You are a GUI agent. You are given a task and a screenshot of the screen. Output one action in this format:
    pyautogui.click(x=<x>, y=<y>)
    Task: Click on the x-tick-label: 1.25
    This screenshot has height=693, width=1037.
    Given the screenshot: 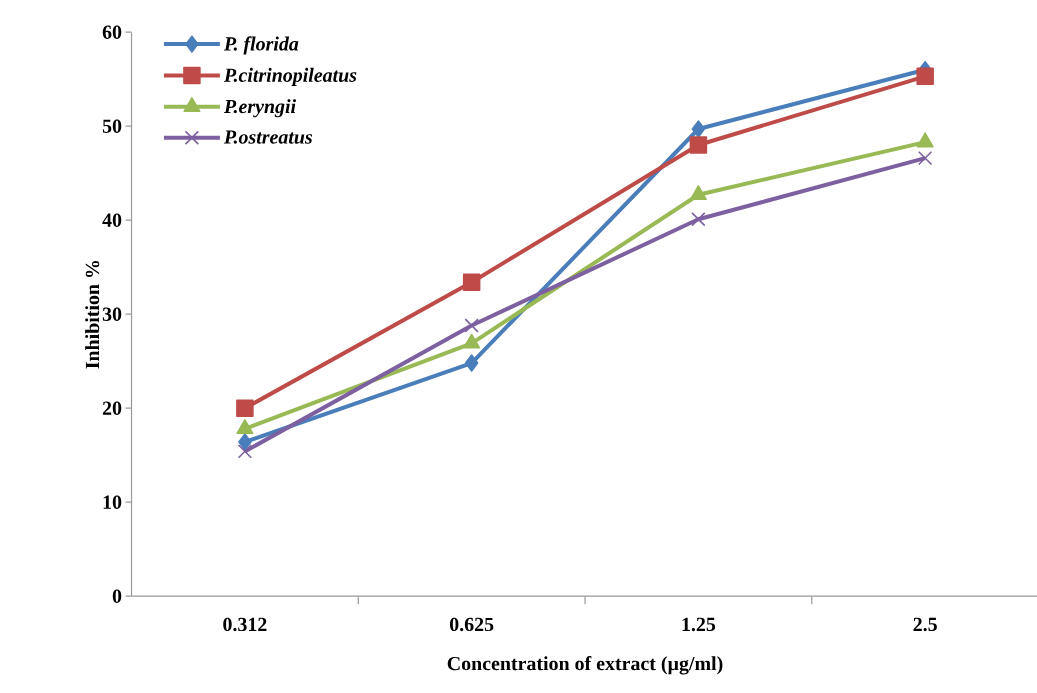 What is the action you would take?
    pyautogui.click(x=699, y=624)
    